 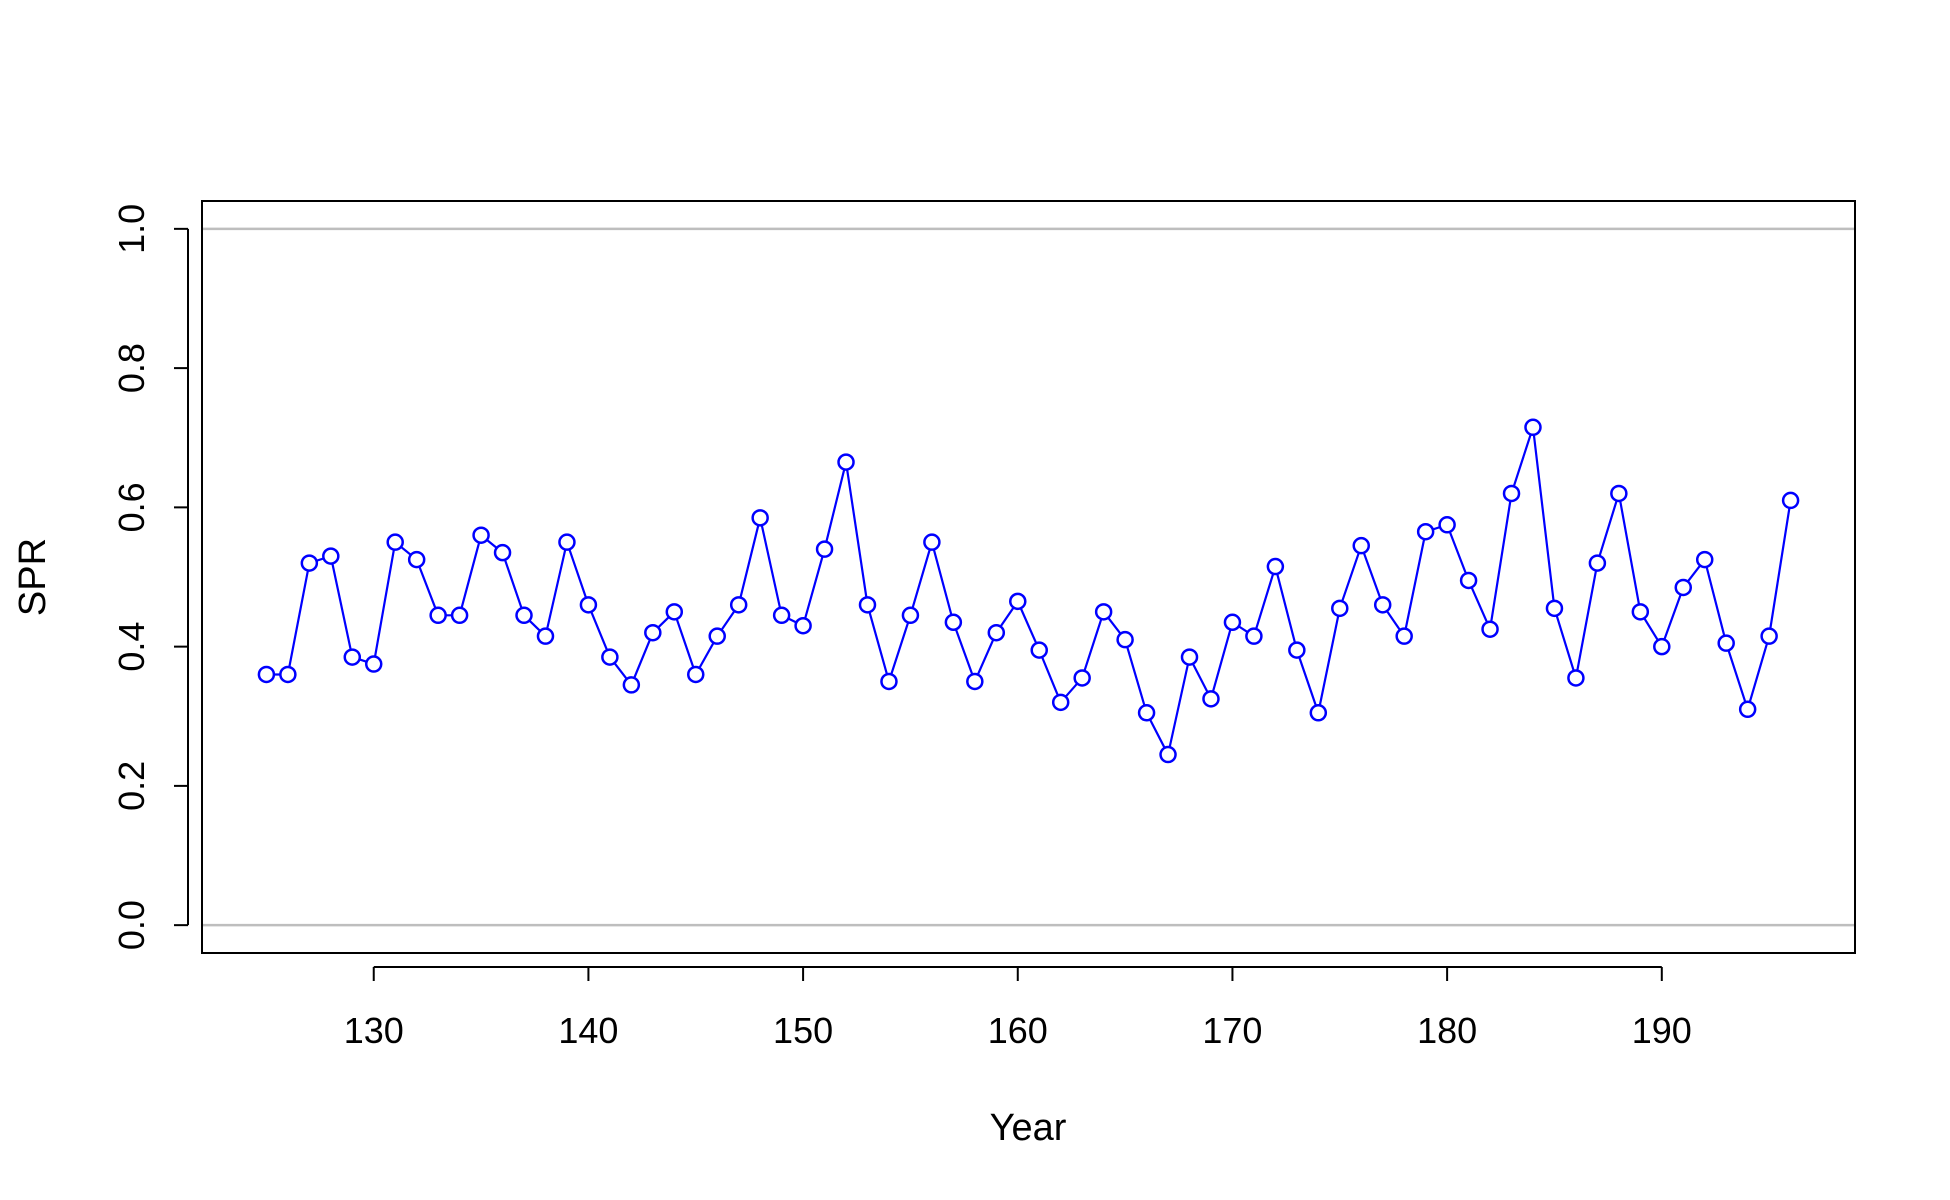 What do you see at coordinates (1662, 1030) in the screenshot?
I see `x-tick-label: 190` at bounding box center [1662, 1030].